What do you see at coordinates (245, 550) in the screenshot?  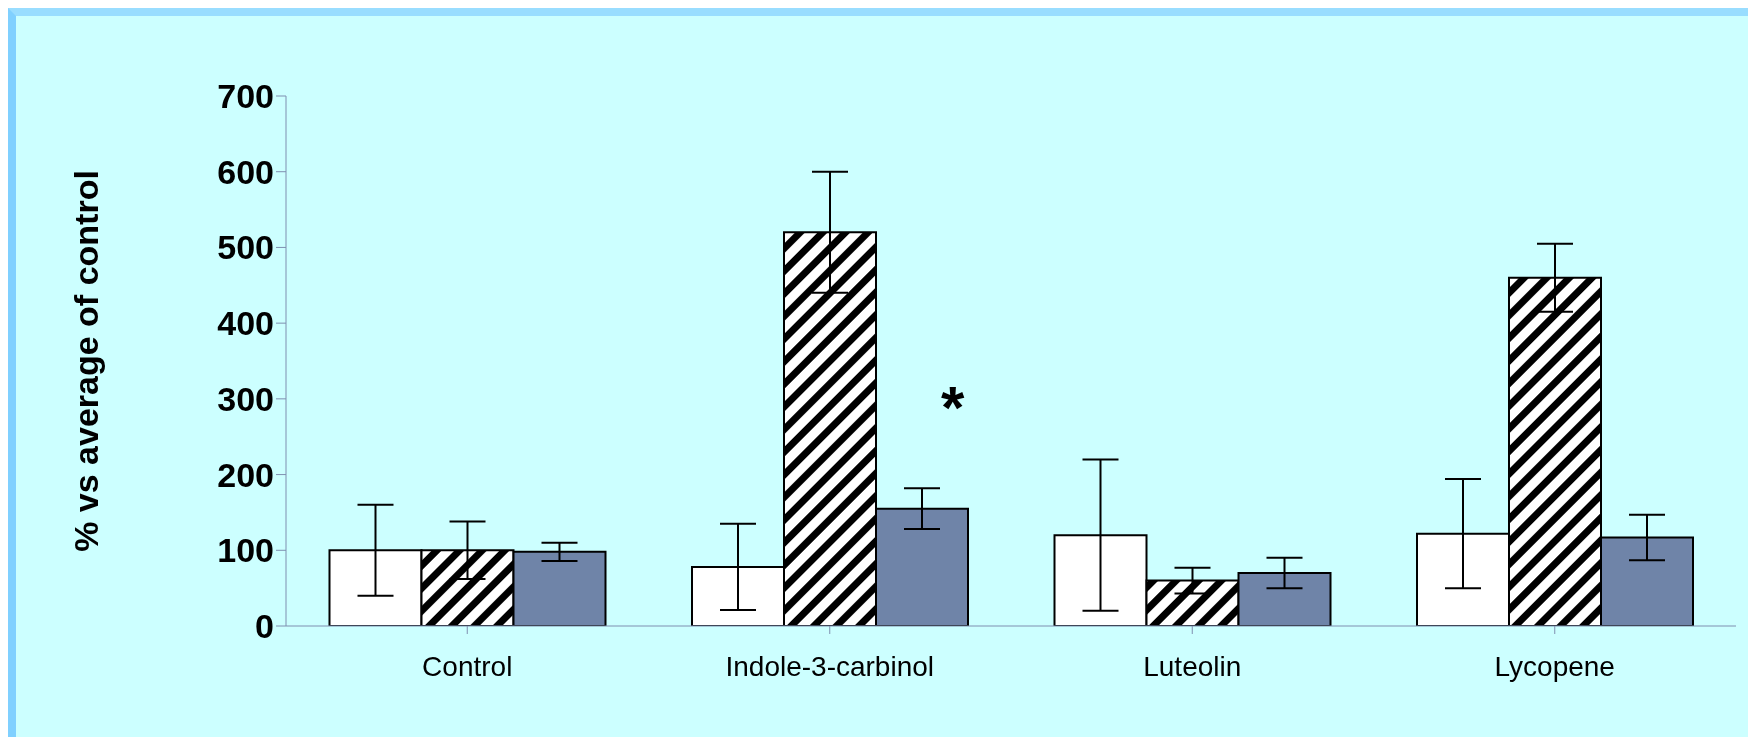 I see `y-tick-label: 100` at bounding box center [245, 550].